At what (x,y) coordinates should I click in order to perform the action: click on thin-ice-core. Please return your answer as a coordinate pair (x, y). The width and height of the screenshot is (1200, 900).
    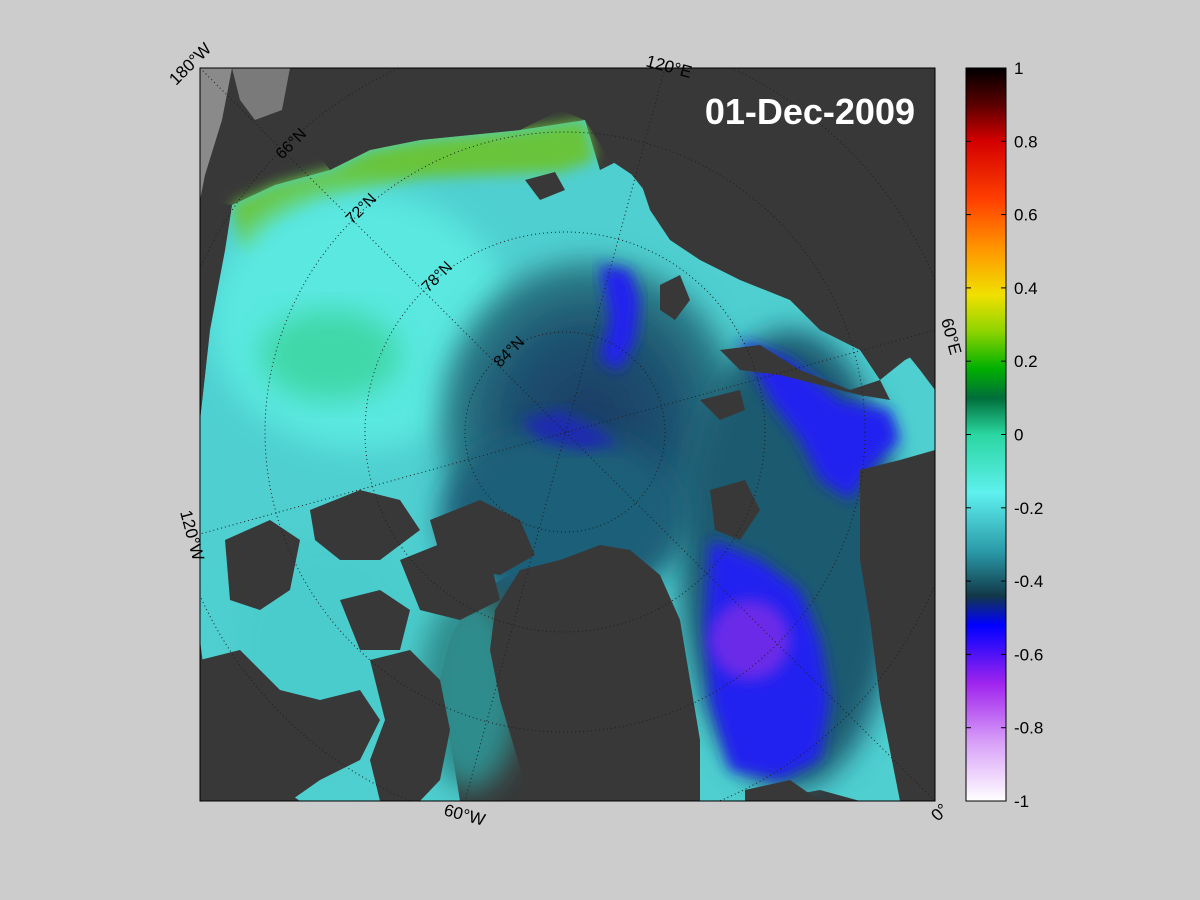
    Looking at the image, I should click on (750, 640).